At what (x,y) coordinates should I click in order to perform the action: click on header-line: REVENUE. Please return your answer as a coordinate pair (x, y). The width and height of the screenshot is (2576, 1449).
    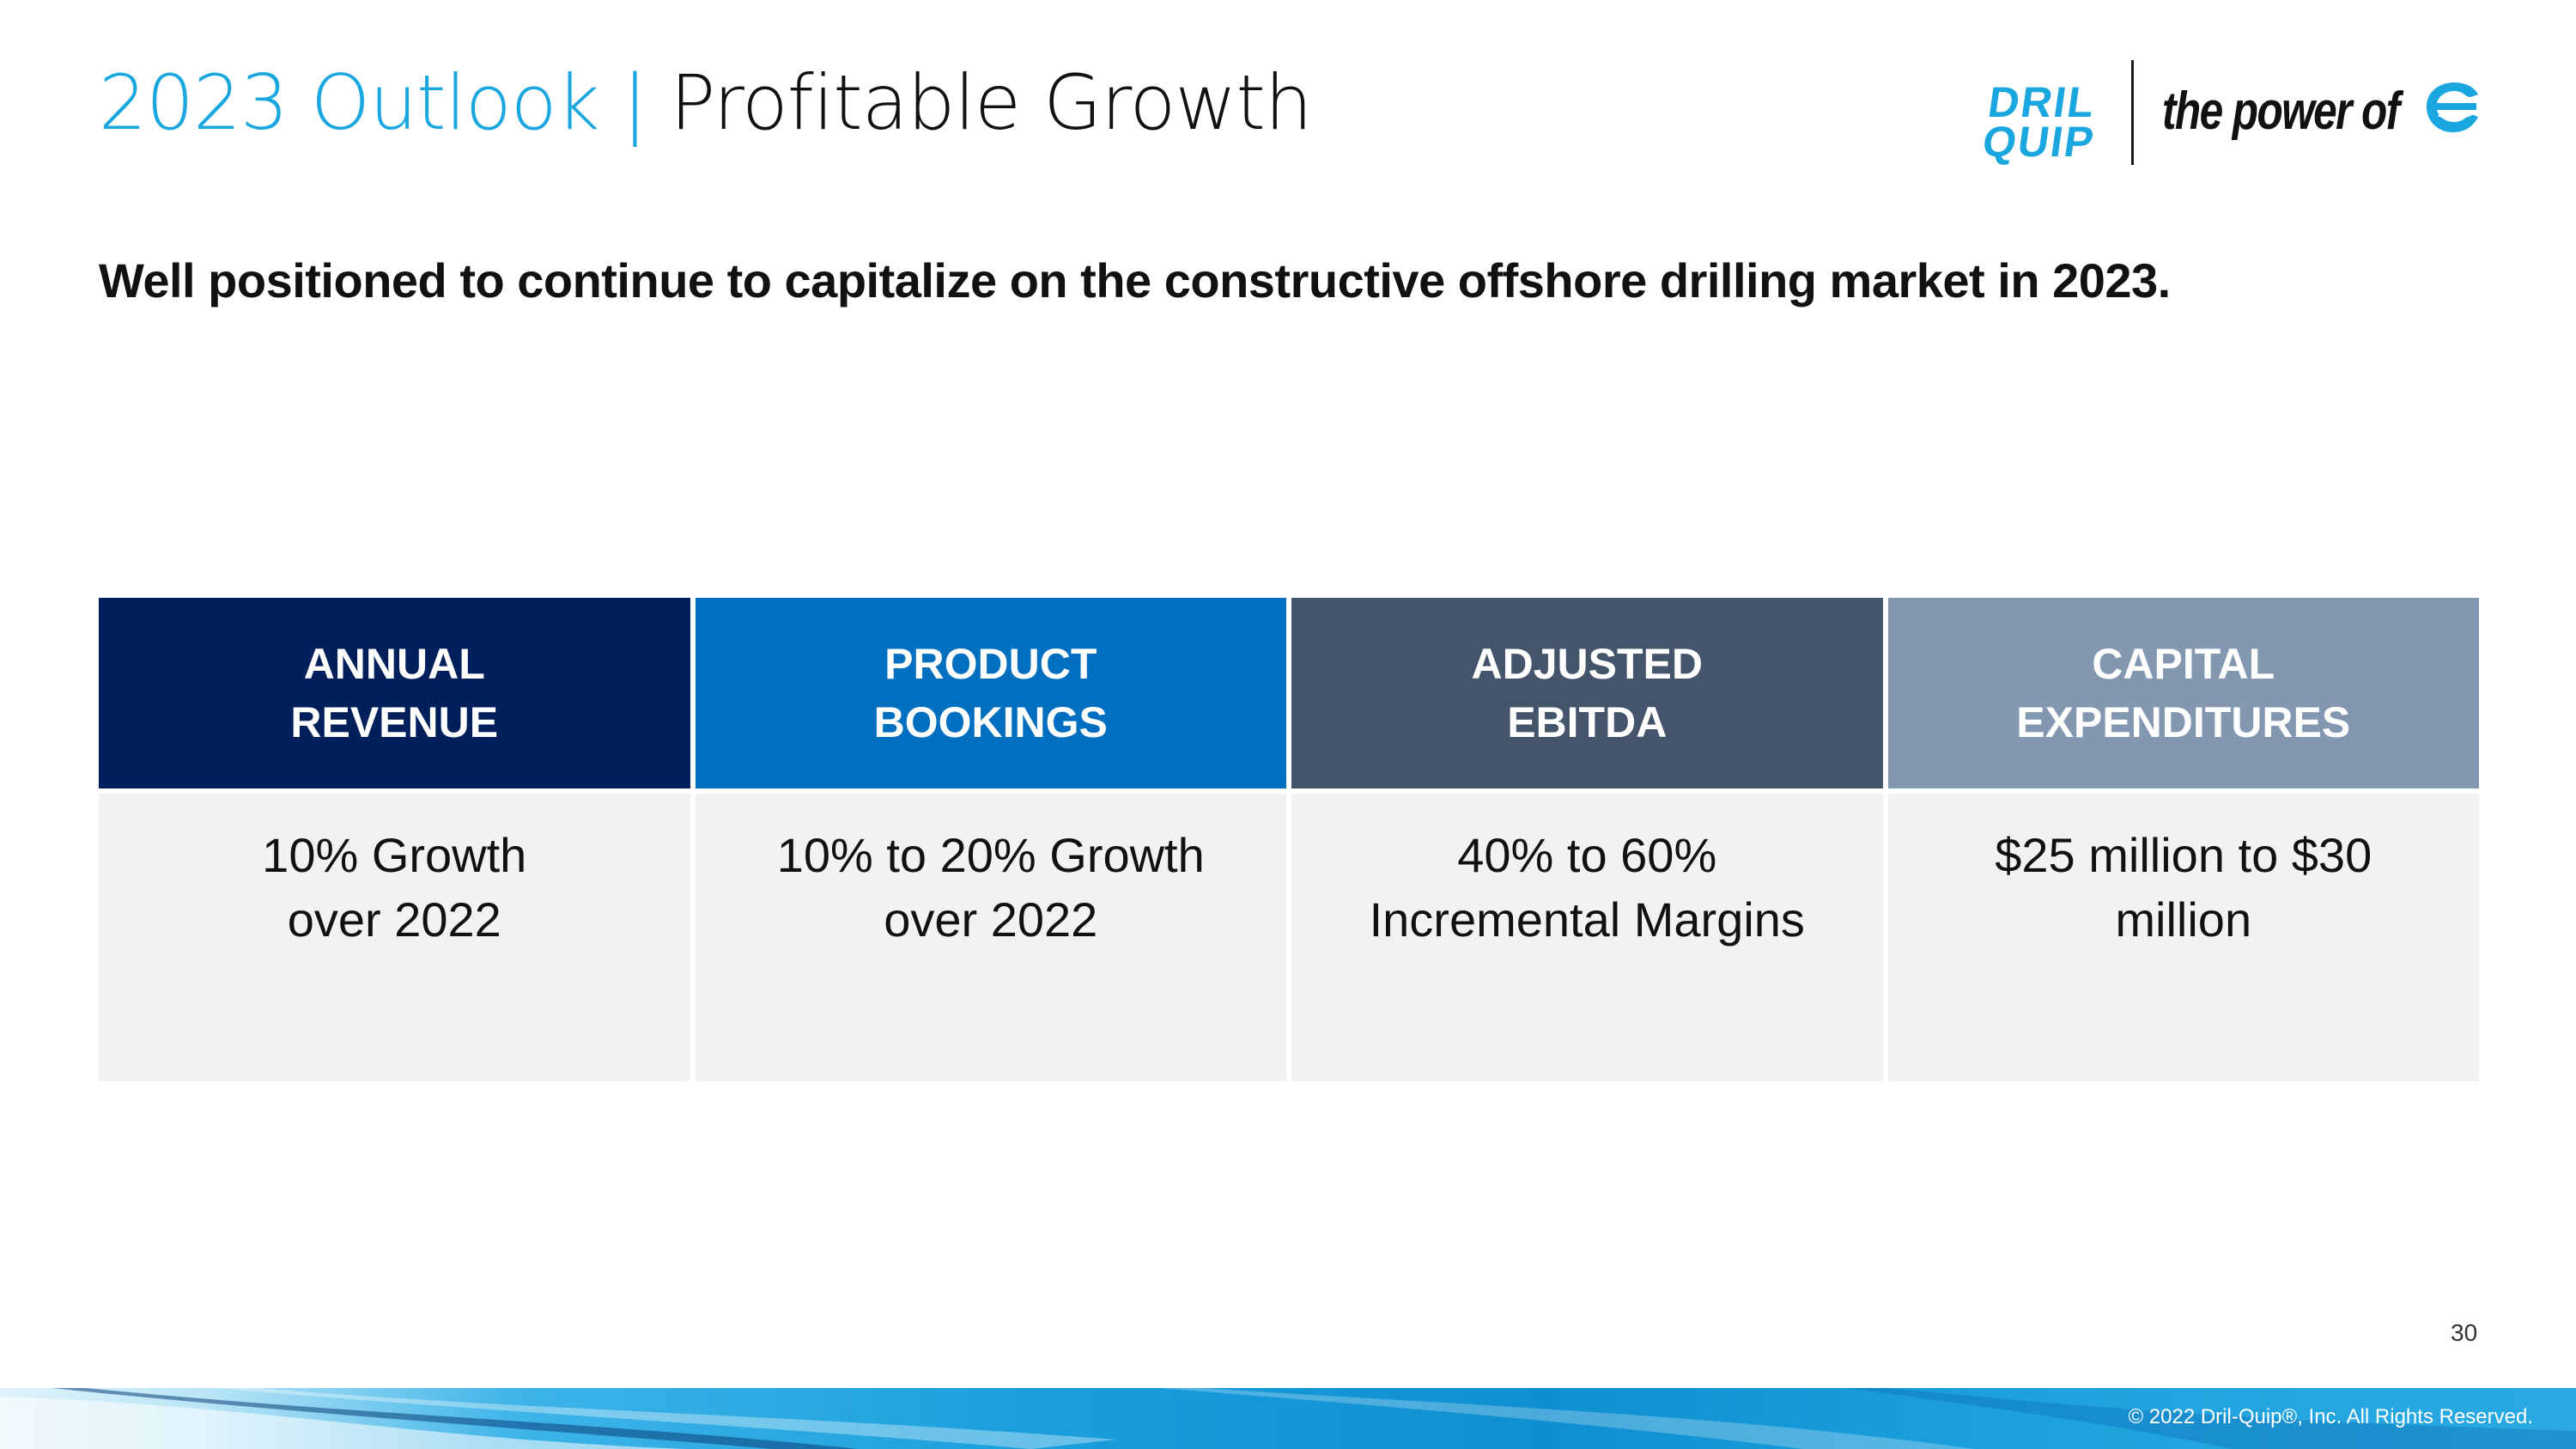
    Looking at the image, I should click on (394, 722).